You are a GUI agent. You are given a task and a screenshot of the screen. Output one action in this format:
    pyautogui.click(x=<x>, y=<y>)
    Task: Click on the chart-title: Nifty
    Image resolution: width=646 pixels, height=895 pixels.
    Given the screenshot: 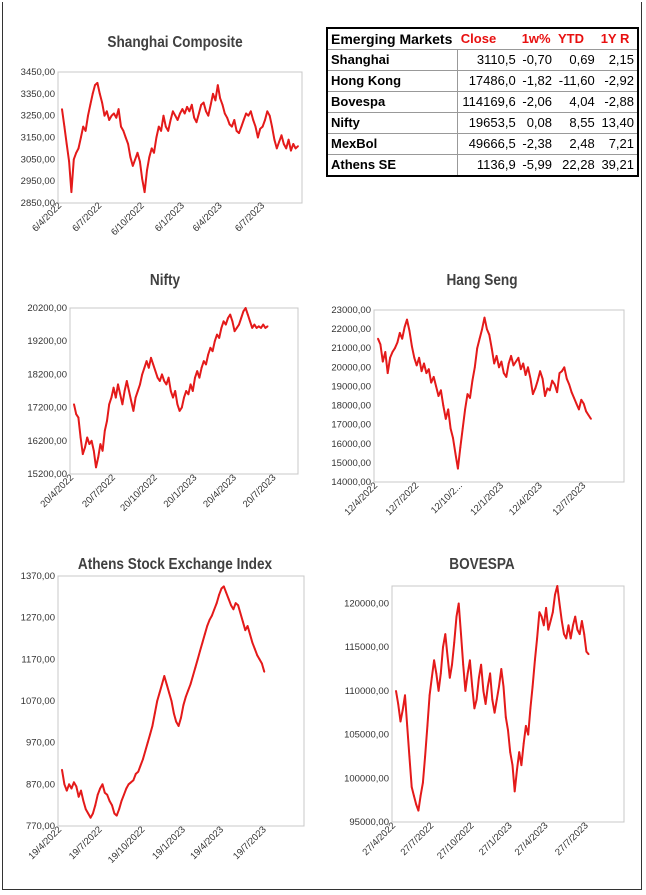 What is the action you would take?
    pyautogui.click(x=165, y=280)
    